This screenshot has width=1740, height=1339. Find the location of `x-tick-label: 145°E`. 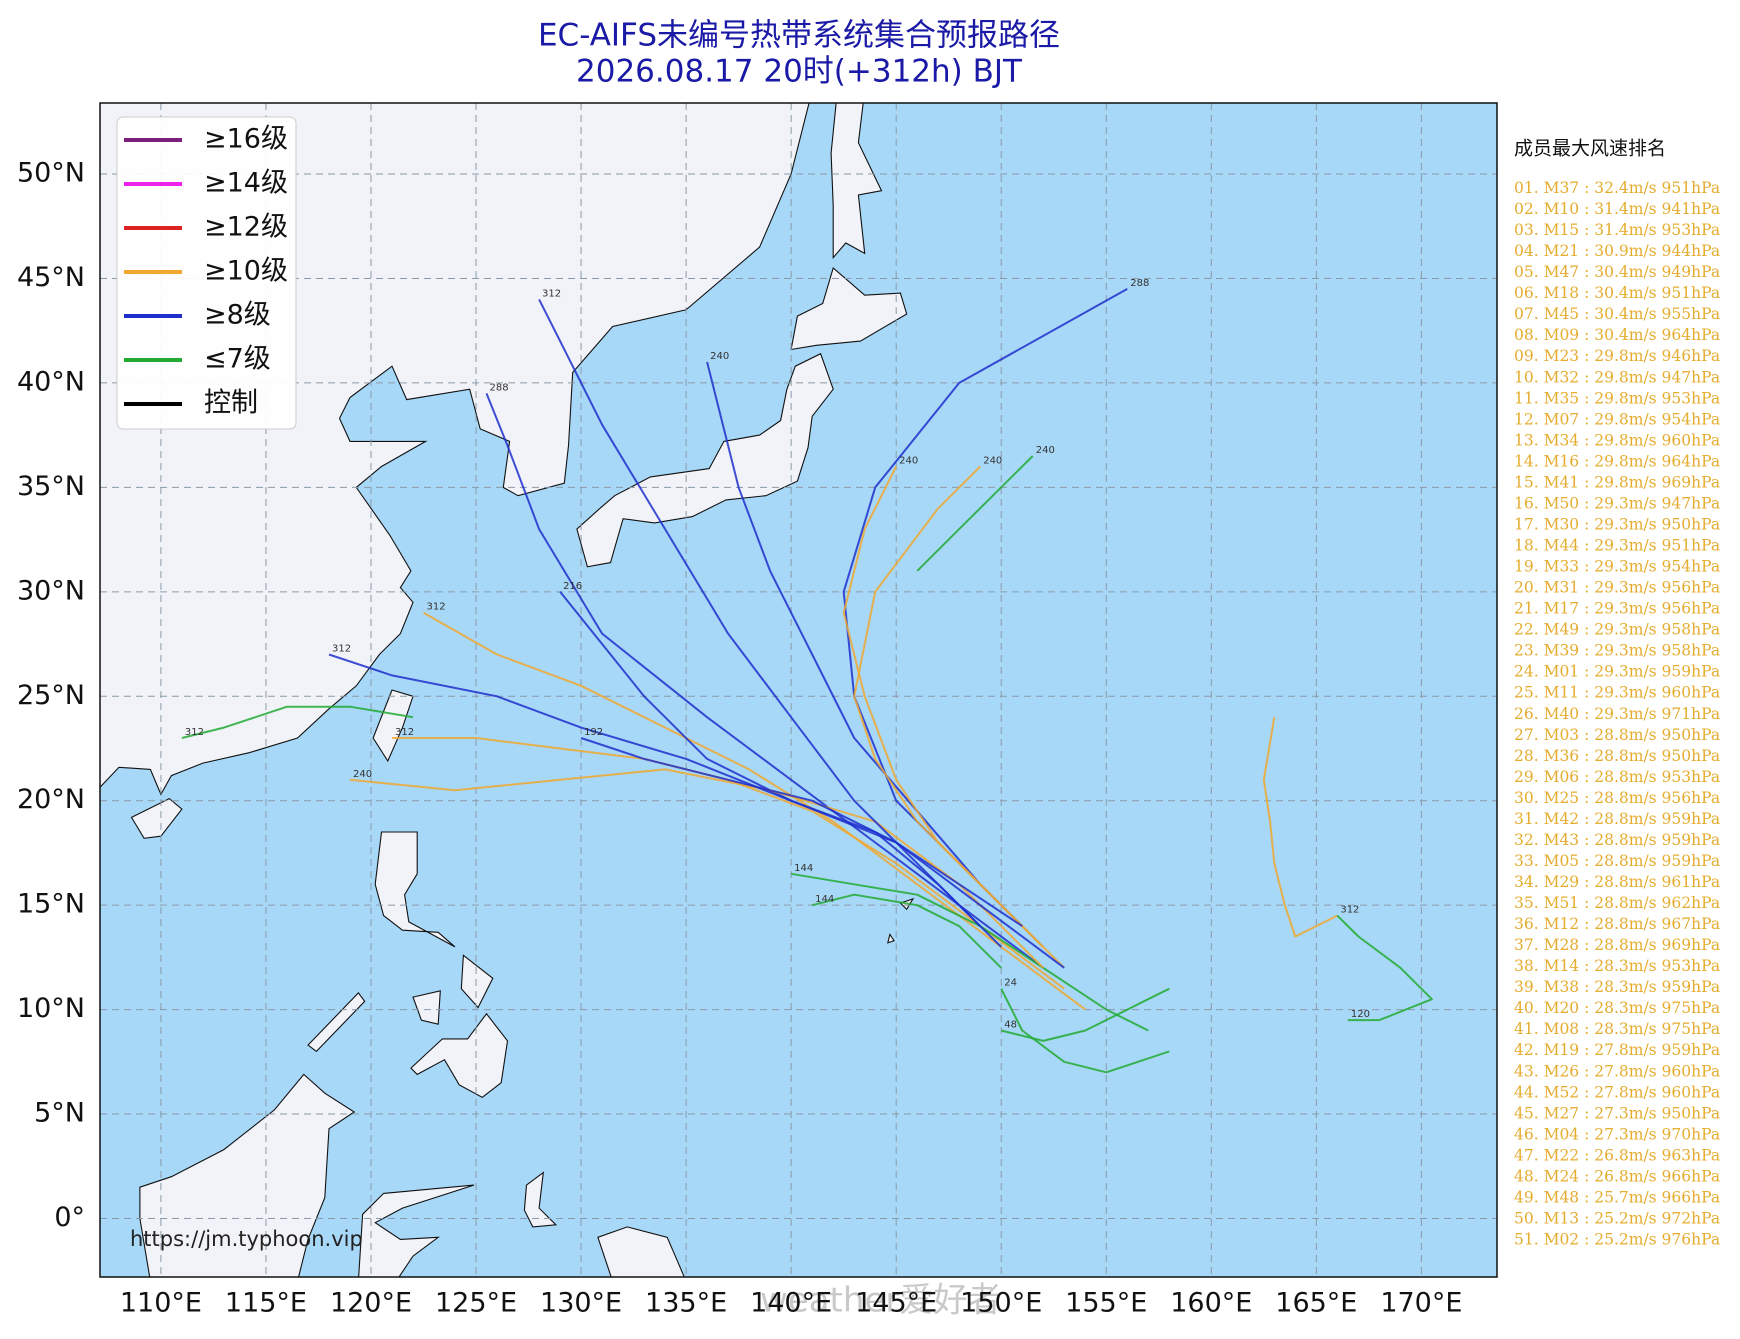

x-tick-label: 145°E is located at coordinates (896, 1303).